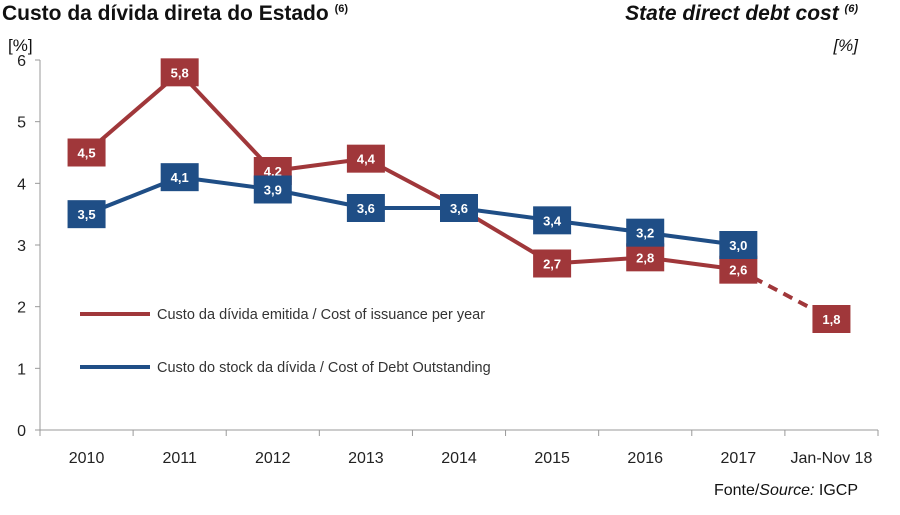 The image size is (900, 515). What do you see at coordinates (87, 458) in the screenshot?
I see `x-tick-label: 2010` at bounding box center [87, 458].